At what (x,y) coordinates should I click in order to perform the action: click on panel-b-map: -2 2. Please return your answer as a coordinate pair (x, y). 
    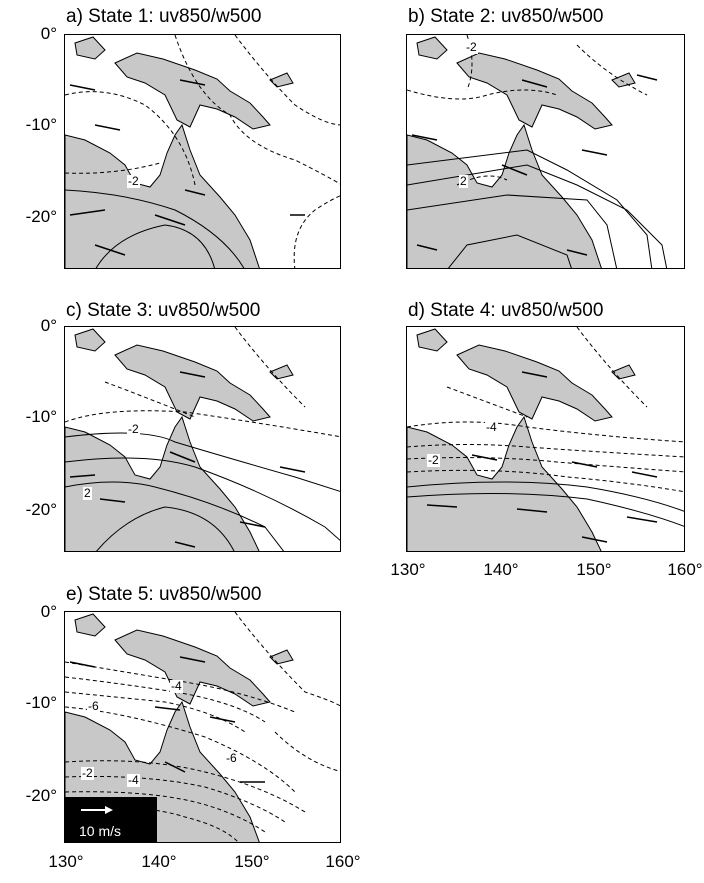
    Looking at the image, I should click on (545, 151).